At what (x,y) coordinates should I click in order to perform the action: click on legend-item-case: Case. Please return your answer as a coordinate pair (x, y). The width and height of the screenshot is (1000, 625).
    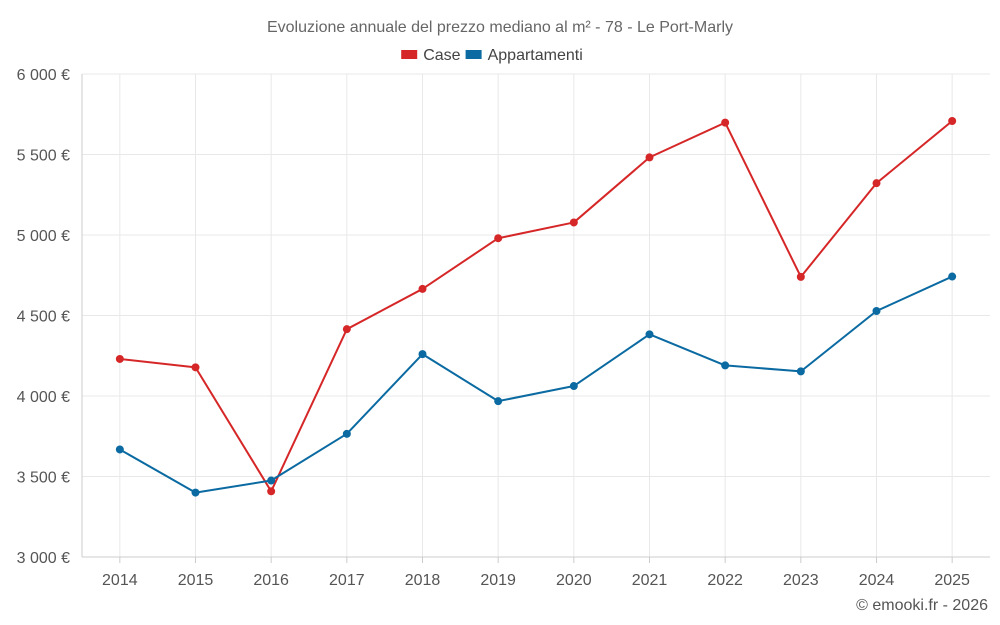
    Looking at the image, I should click on (431, 55).